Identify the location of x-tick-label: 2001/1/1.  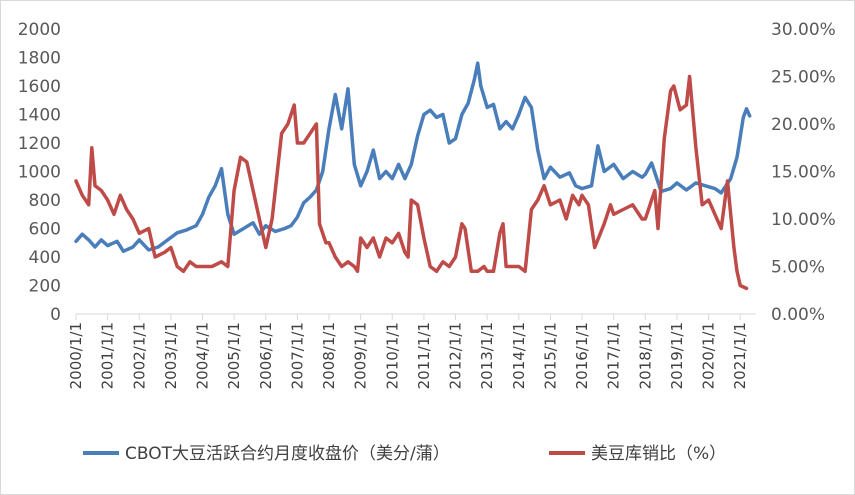
(108, 355).